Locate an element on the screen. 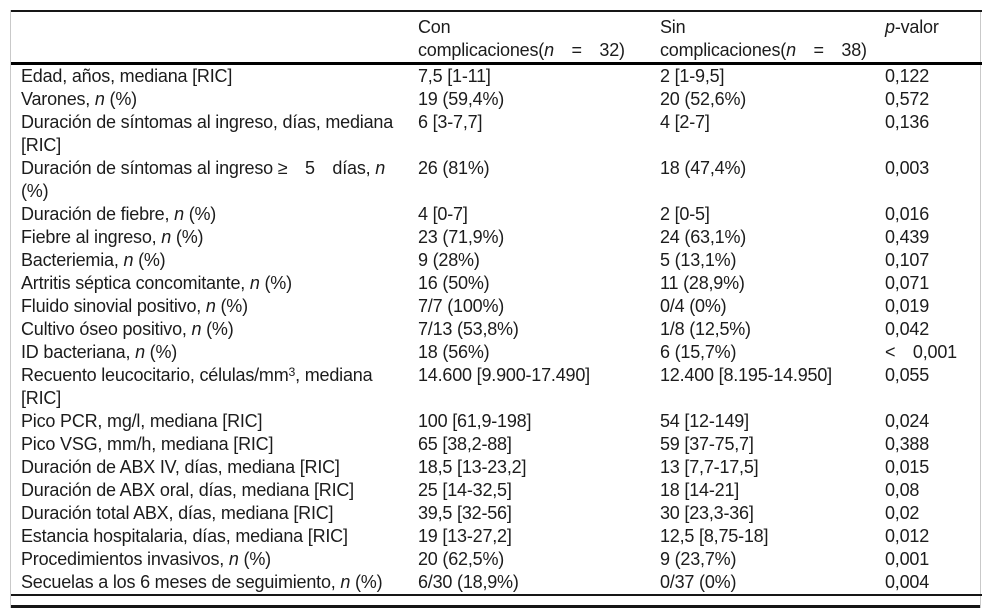 The image size is (992, 608). con-complicaciones-value-cell: 6 [3-7,7] is located at coordinates (450, 122).